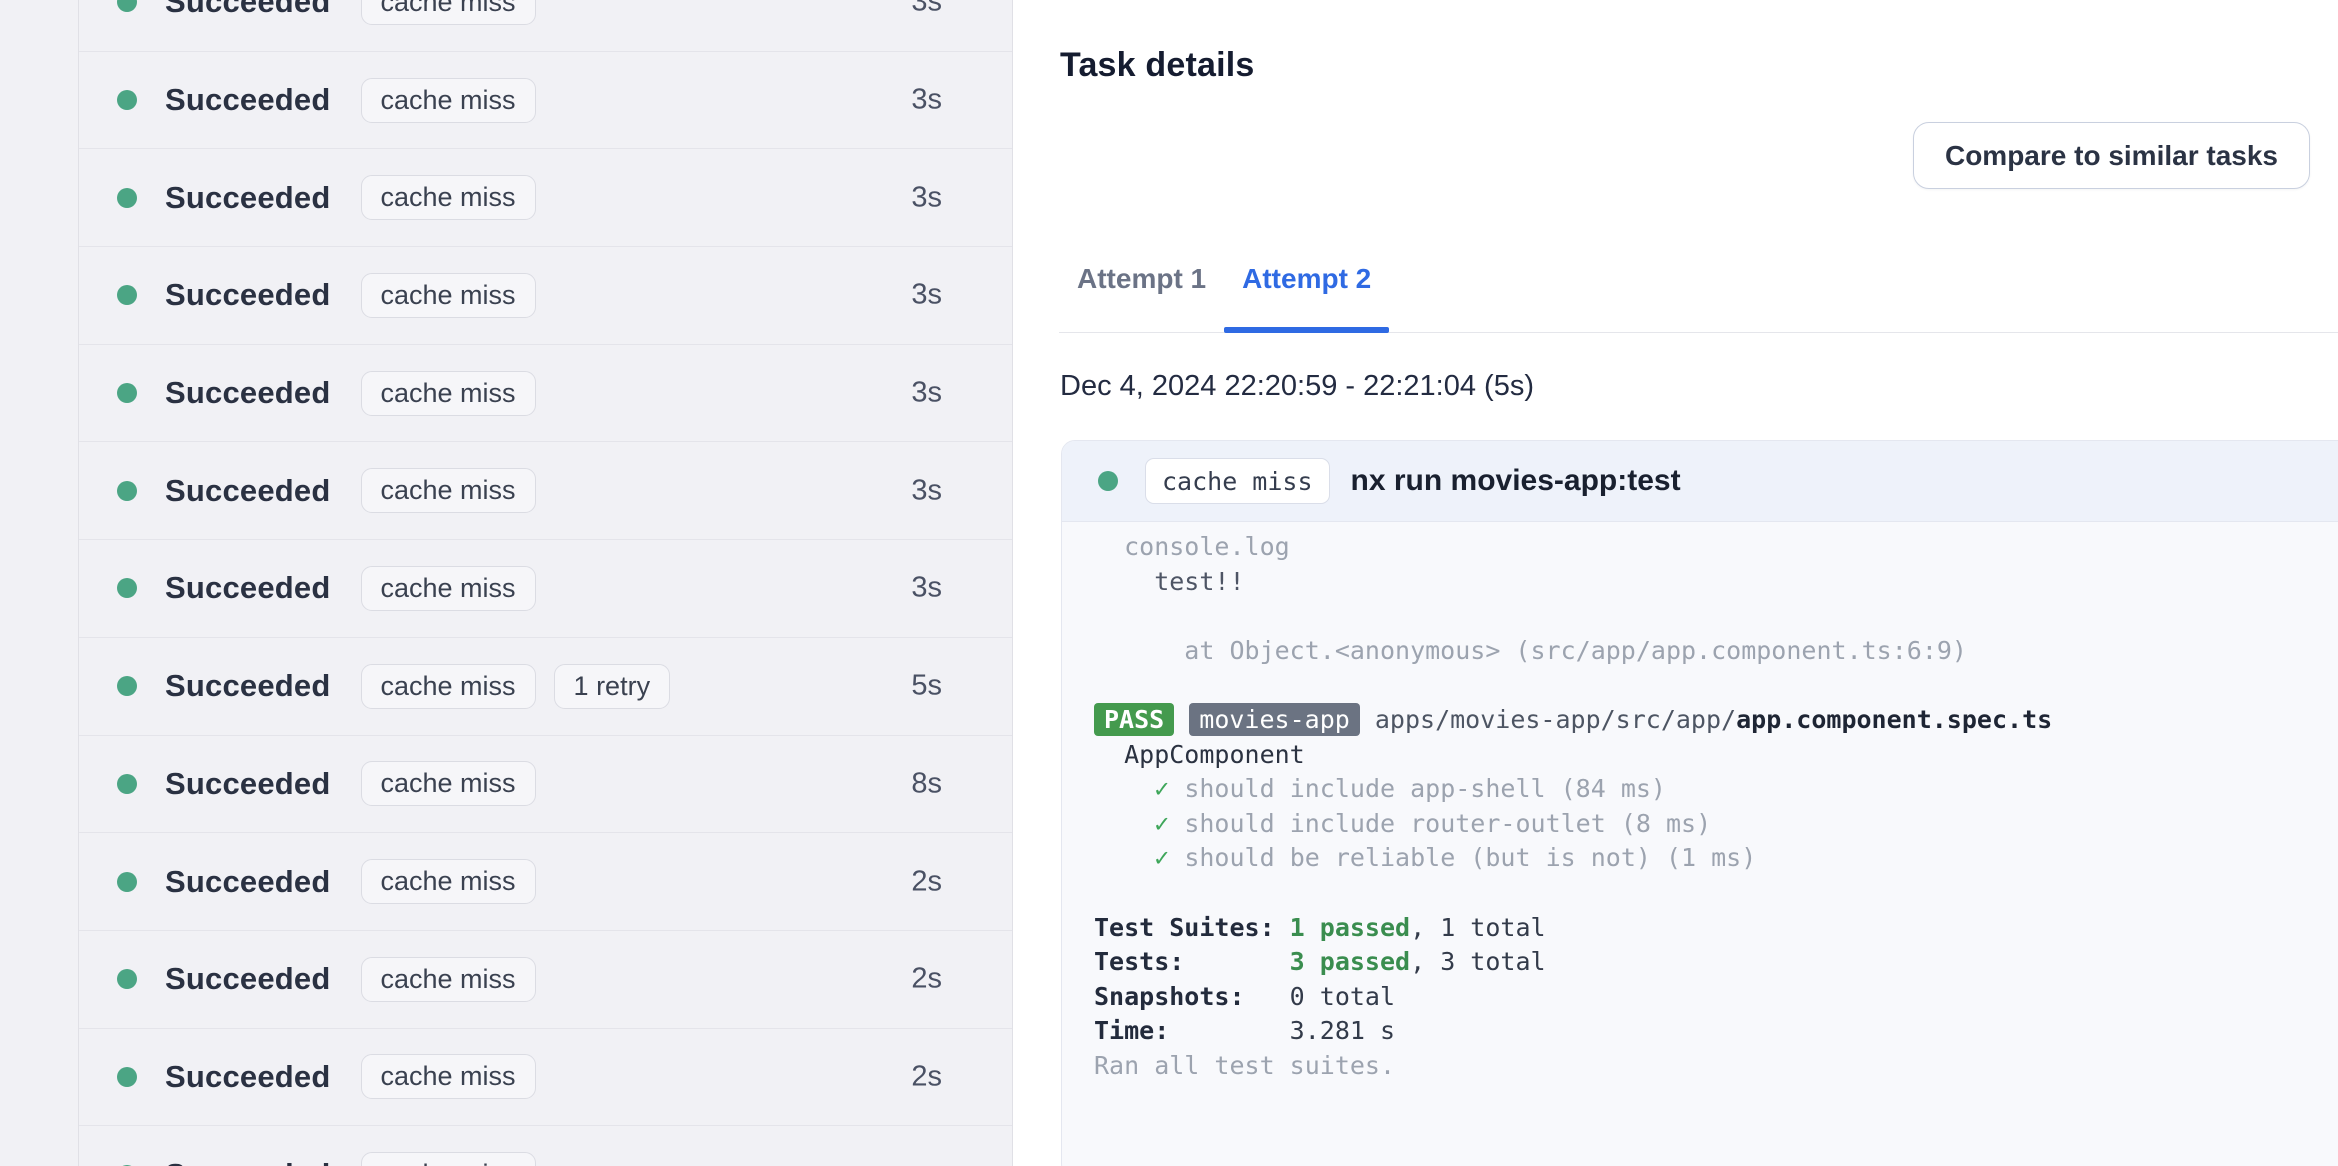  What do you see at coordinates (1478, 962) in the screenshot?
I see `terminal-text: , 3 total` at bounding box center [1478, 962].